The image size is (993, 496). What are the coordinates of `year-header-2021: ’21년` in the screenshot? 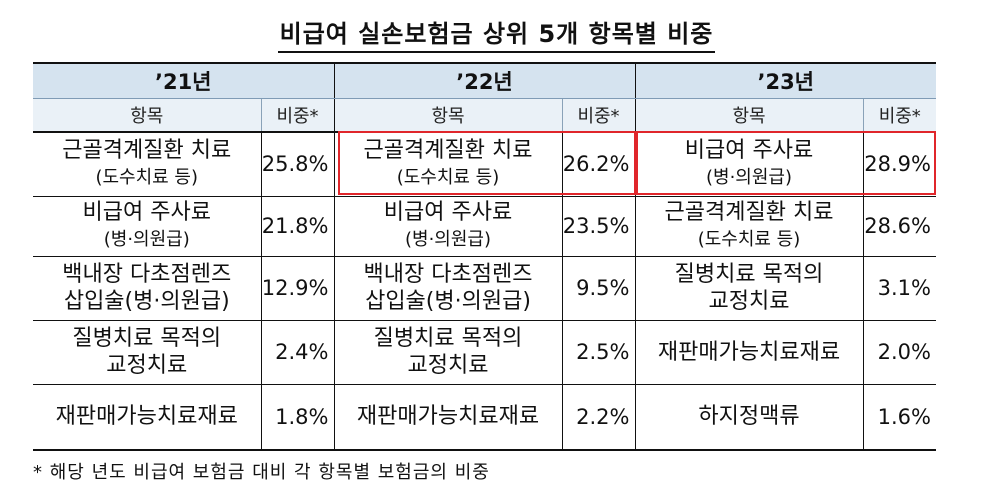 It's located at (183, 80).